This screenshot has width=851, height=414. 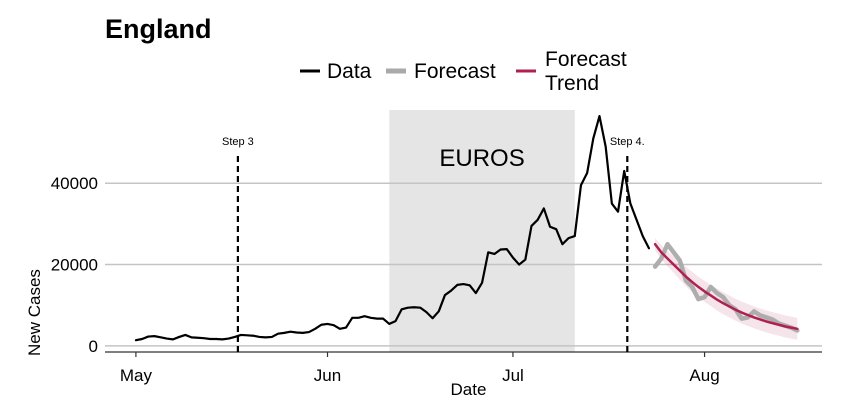 I want to click on legend-label-forecast-trend-line2: Trend, so click(x=572, y=83).